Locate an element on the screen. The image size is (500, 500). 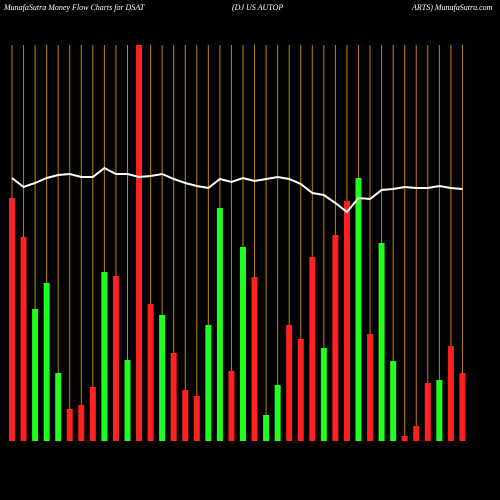
chart-title: MunafaSutra Money Flow Charts for DSAT is located at coordinates (74, 7).